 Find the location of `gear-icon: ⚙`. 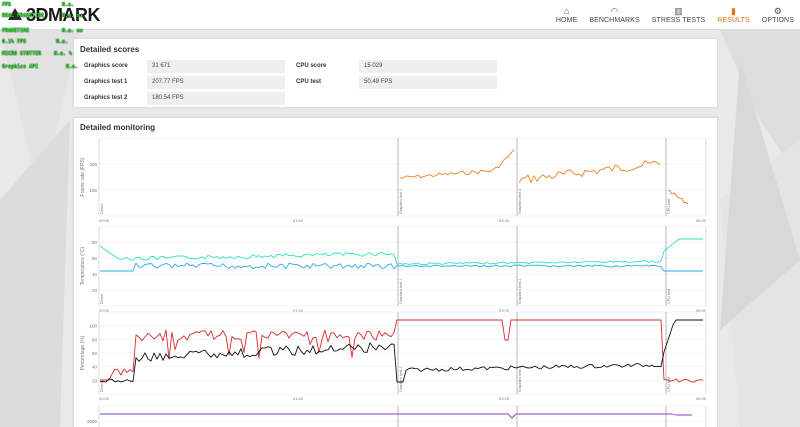

gear-icon: ⚙ is located at coordinates (777, 11).